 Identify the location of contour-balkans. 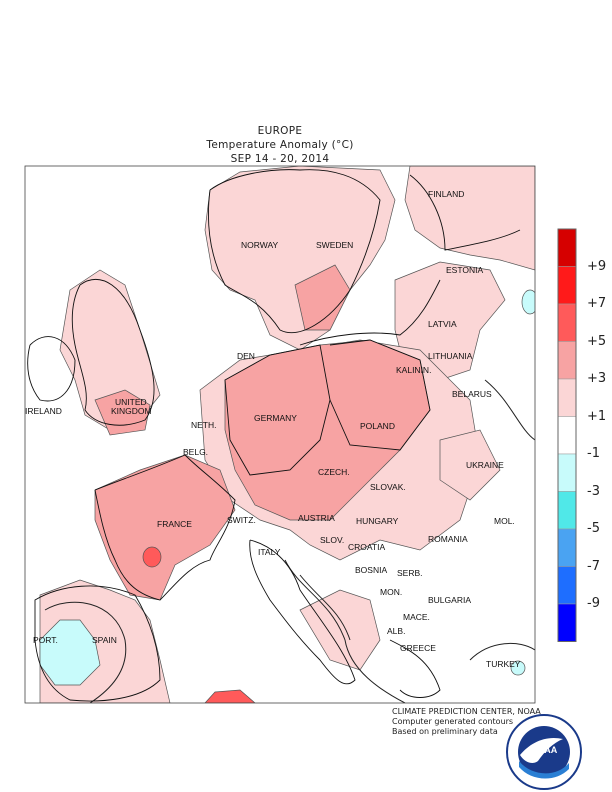
(345, 631).